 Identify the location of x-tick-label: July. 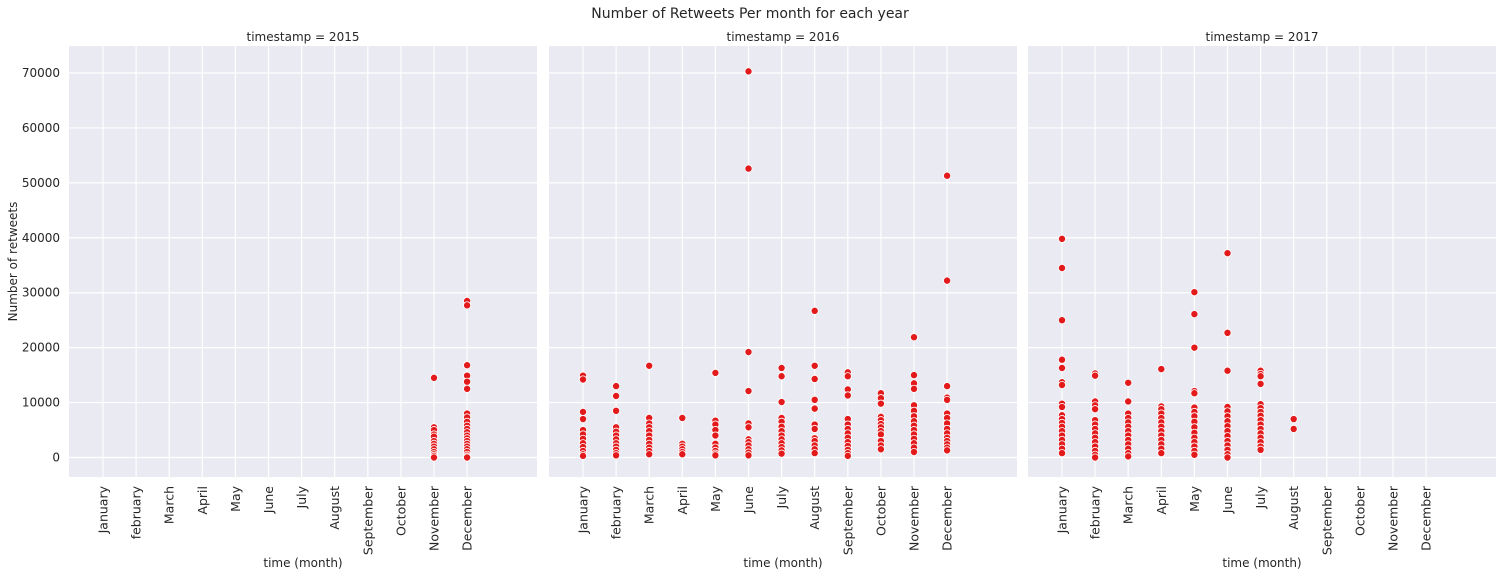
(1260, 497).